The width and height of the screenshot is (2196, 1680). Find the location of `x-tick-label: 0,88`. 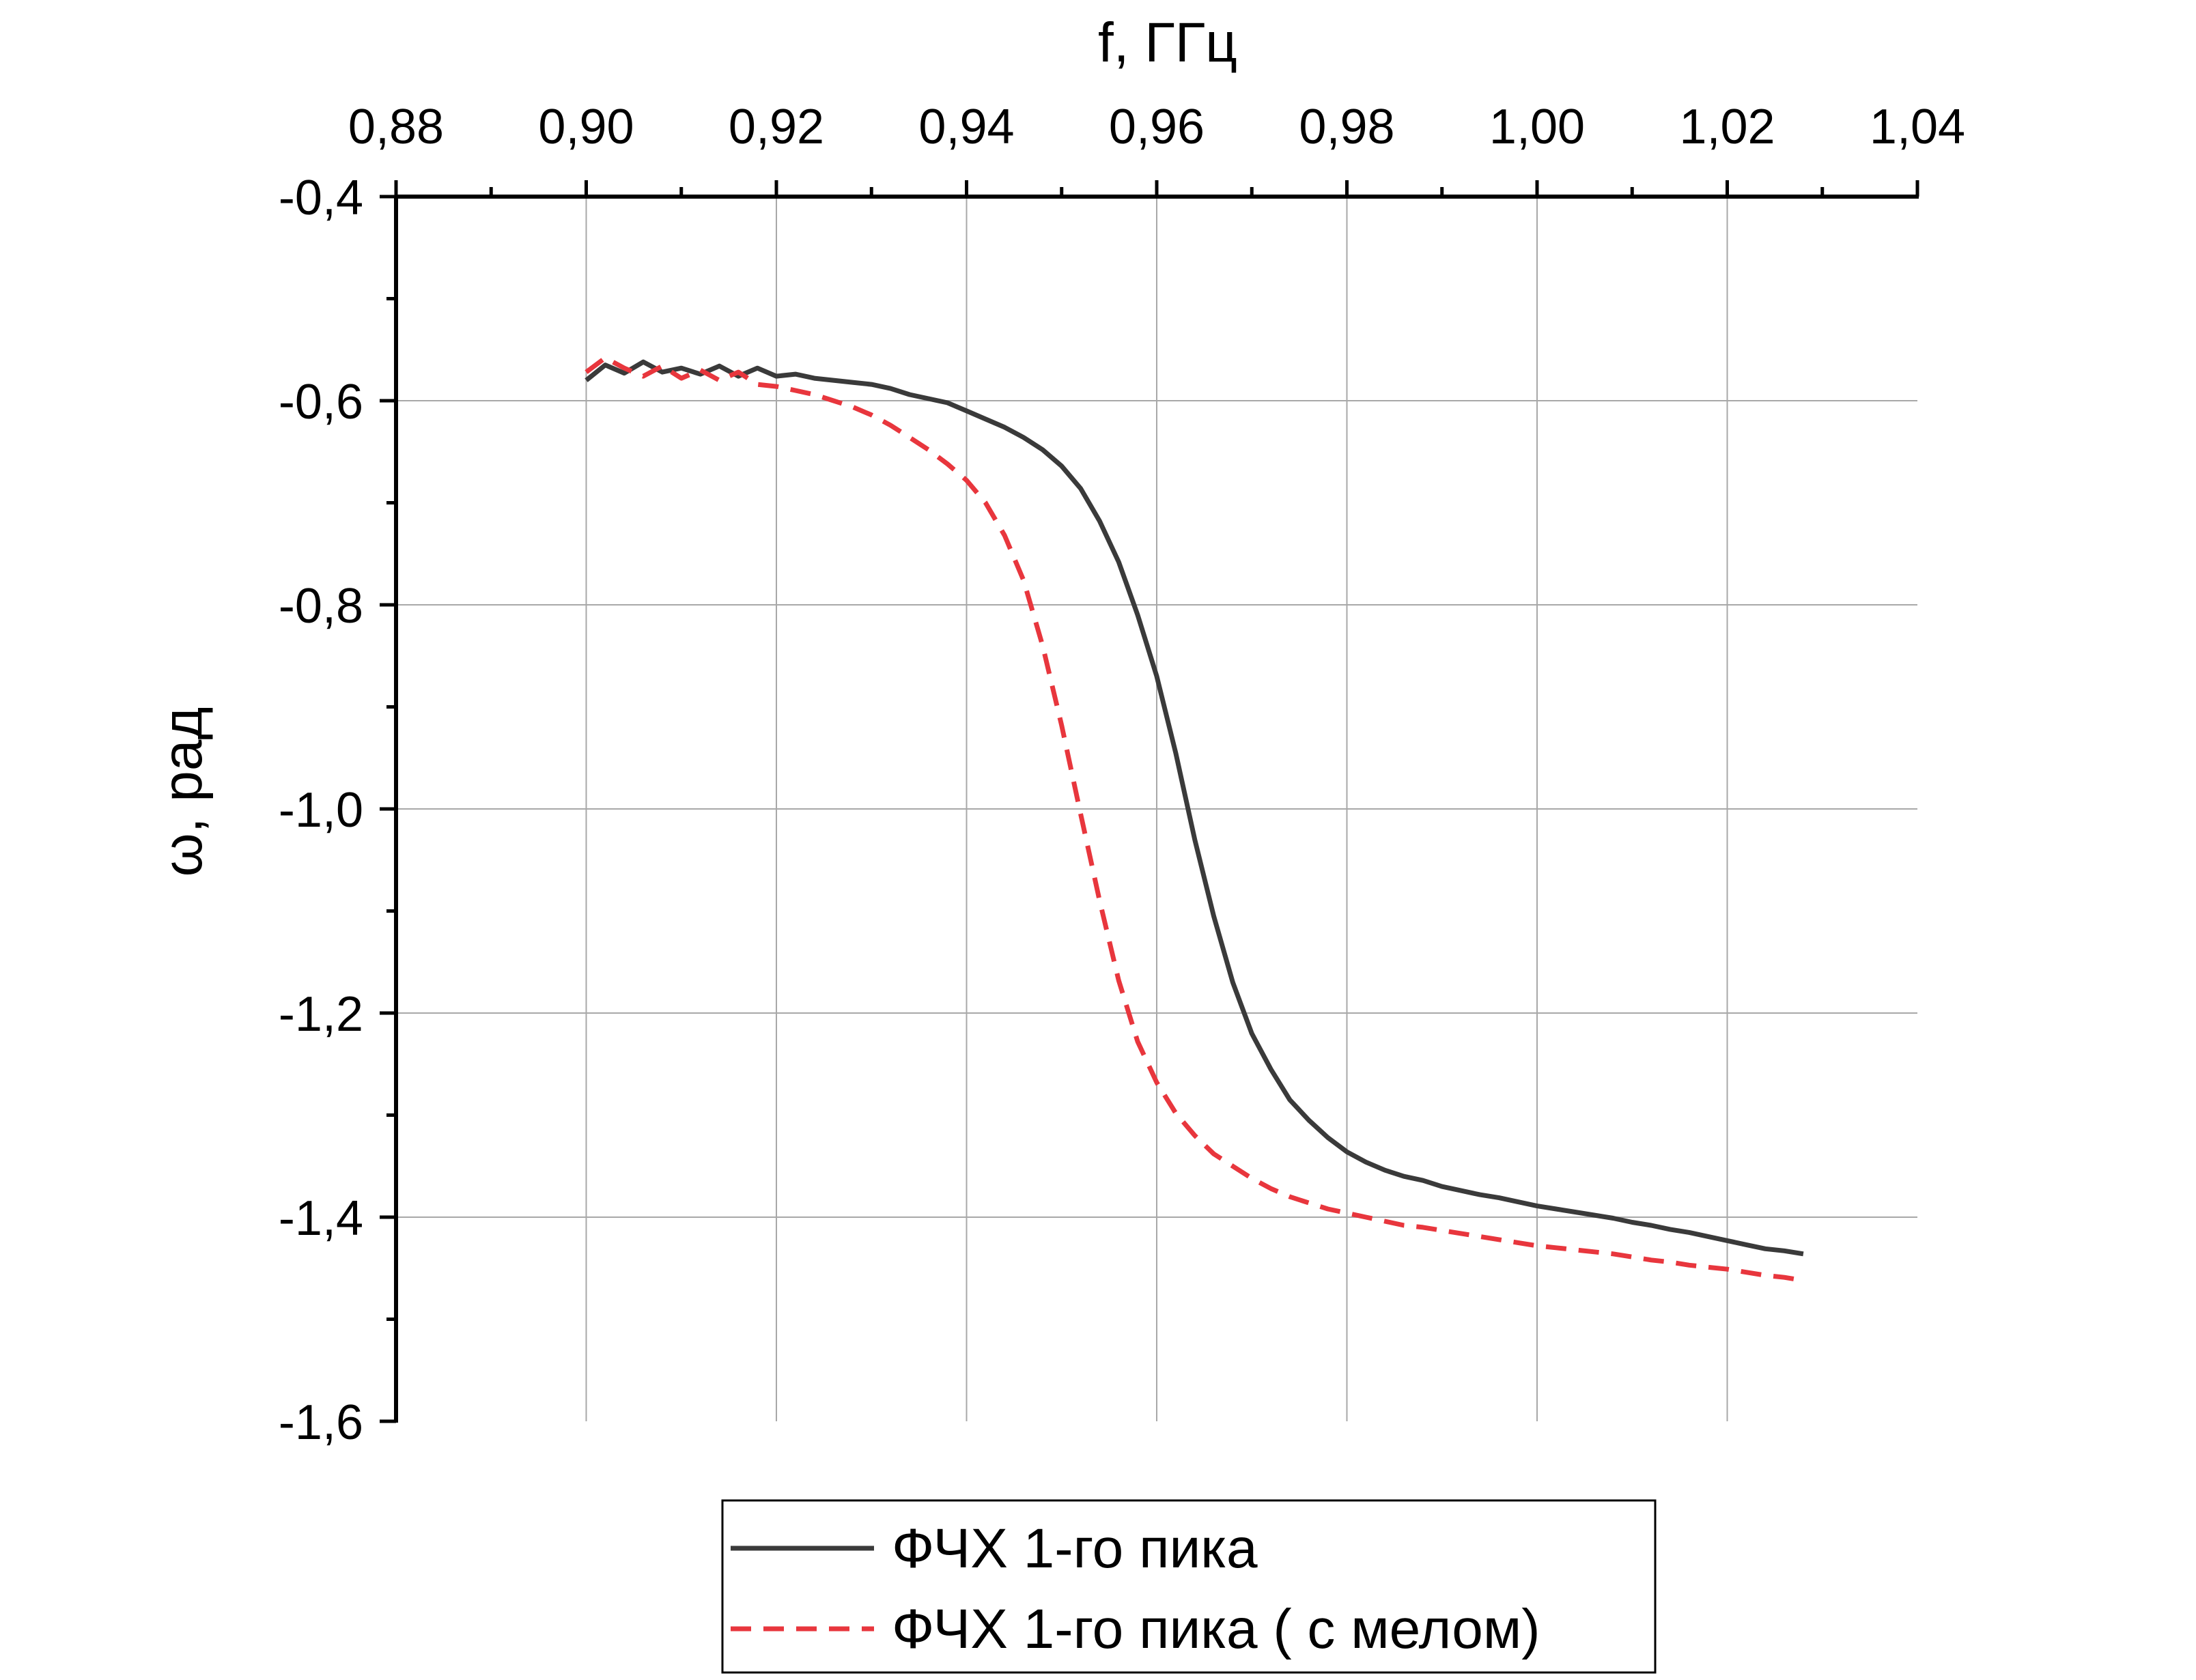

x-tick-label: 0,88 is located at coordinates (396, 127).